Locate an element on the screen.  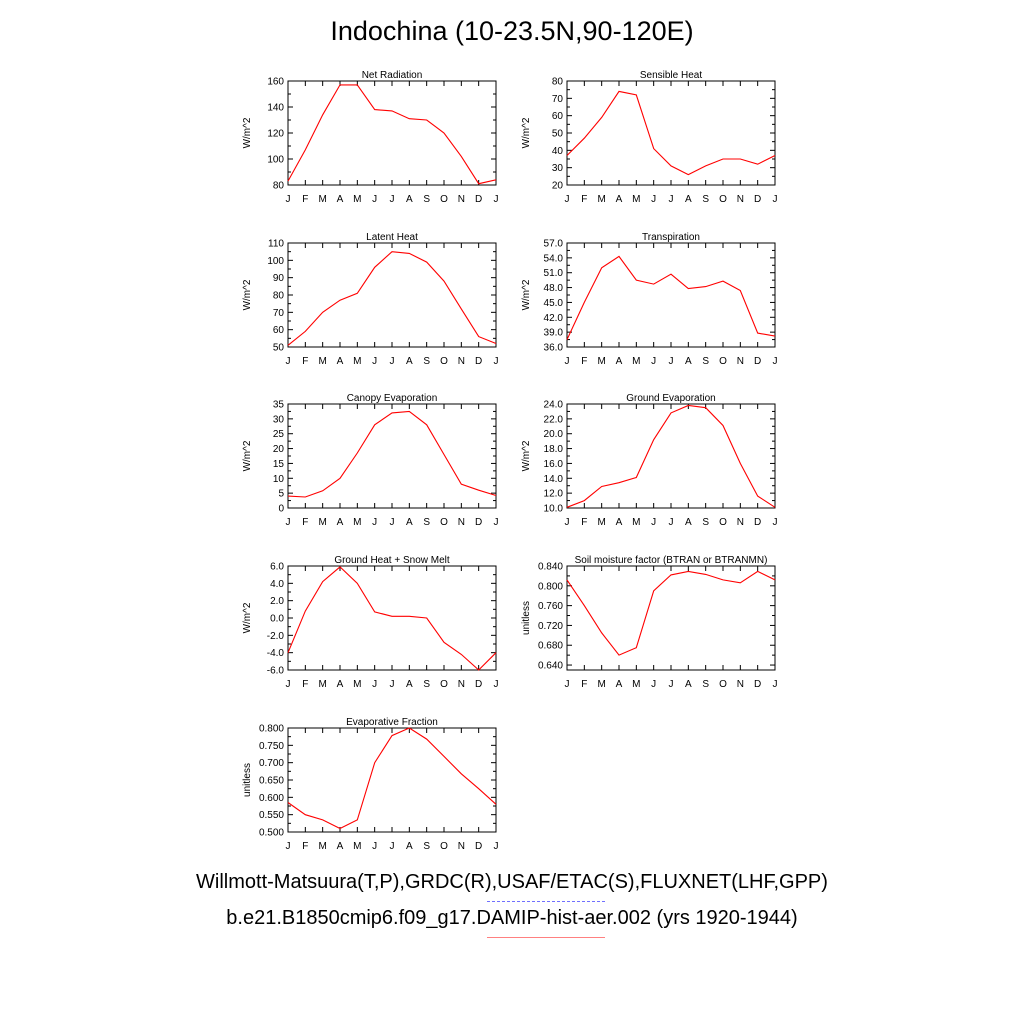
y-tick-label: 57.0 is located at coordinates (554, 244).